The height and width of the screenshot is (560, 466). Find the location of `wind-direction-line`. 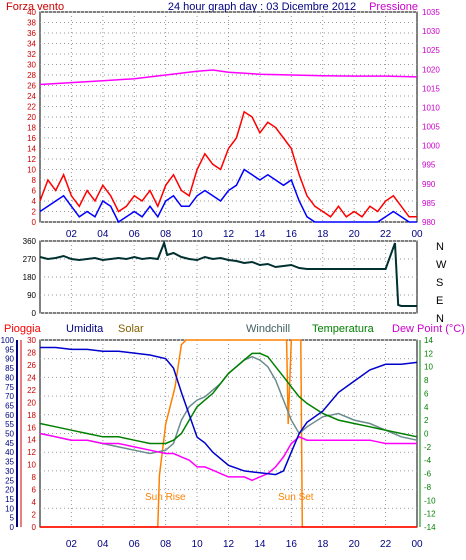

wind-direction-line is located at coordinates (228, 273).